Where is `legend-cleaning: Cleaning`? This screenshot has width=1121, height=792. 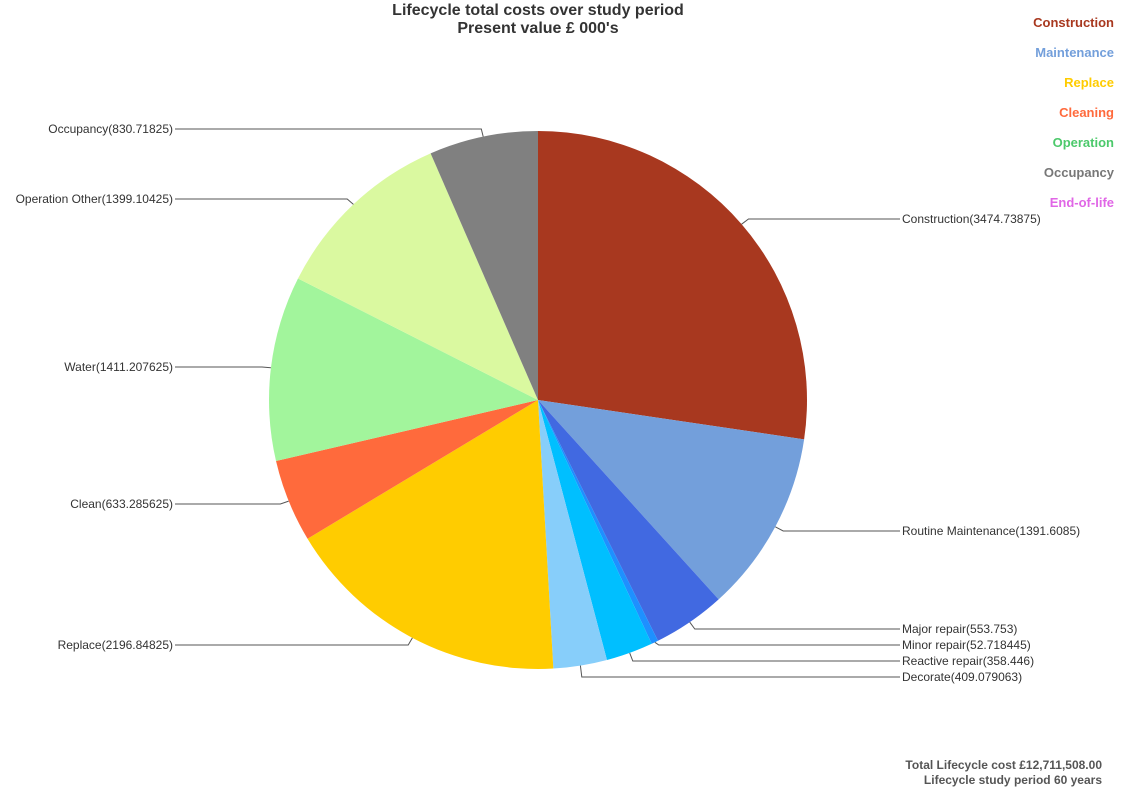
legend-cleaning: Cleaning is located at coordinates (1086, 112).